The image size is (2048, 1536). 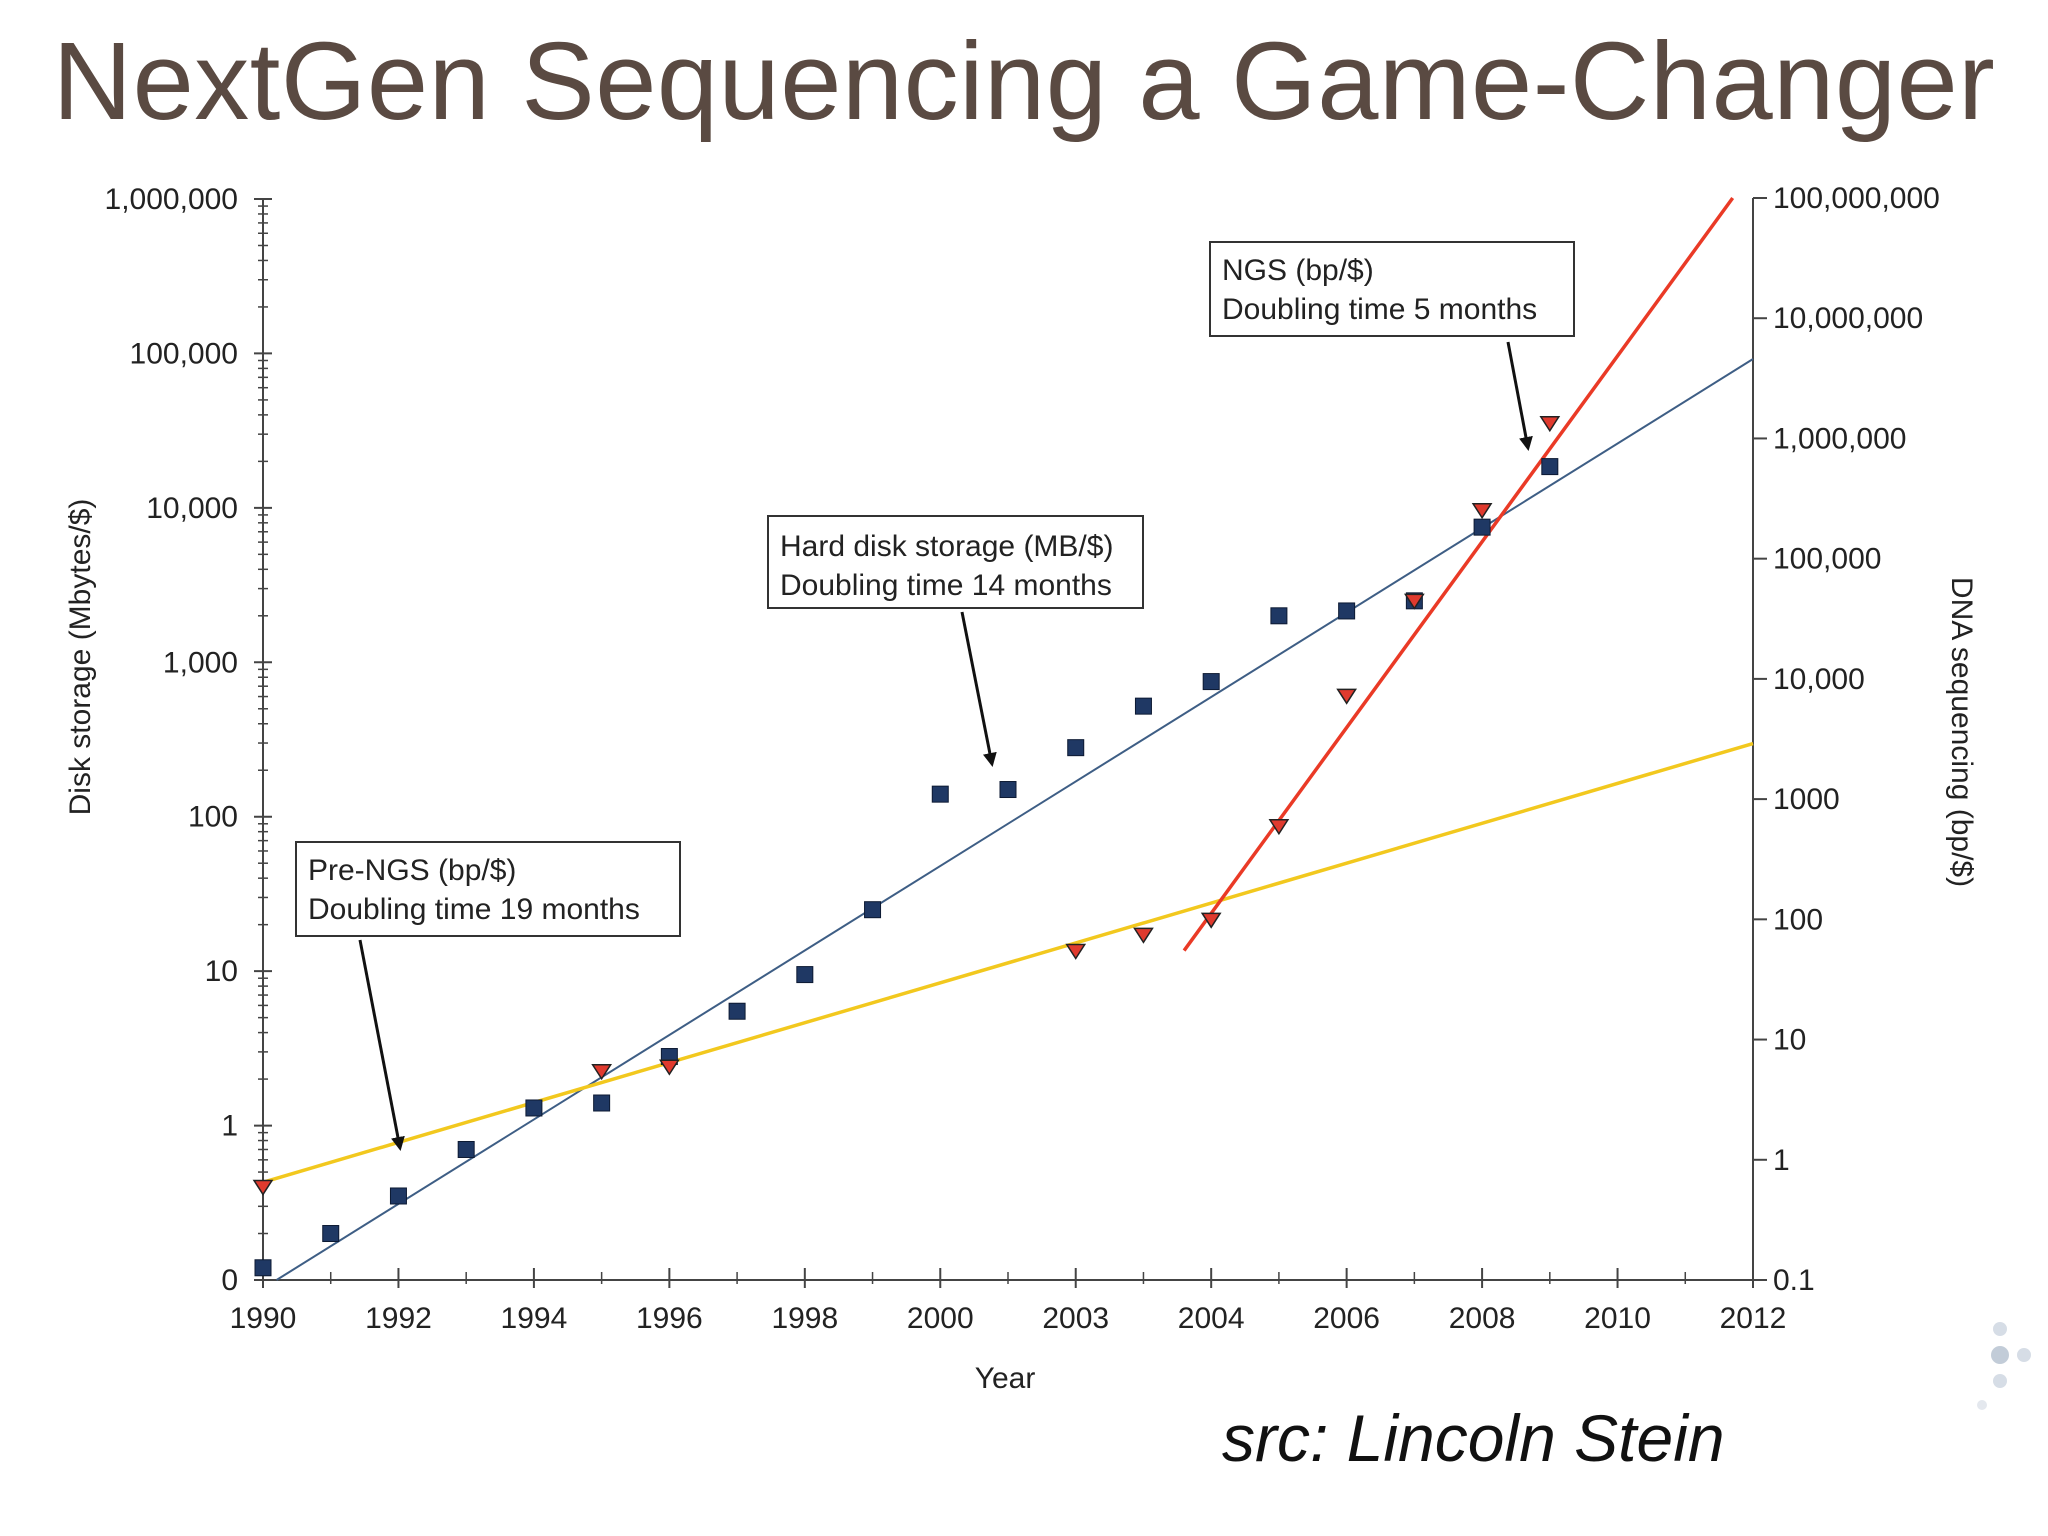 What do you see at coordinates (1806, 799) in the screenshot?
I see `right-tick-label: 1000` at bounding box center [1806, 799].